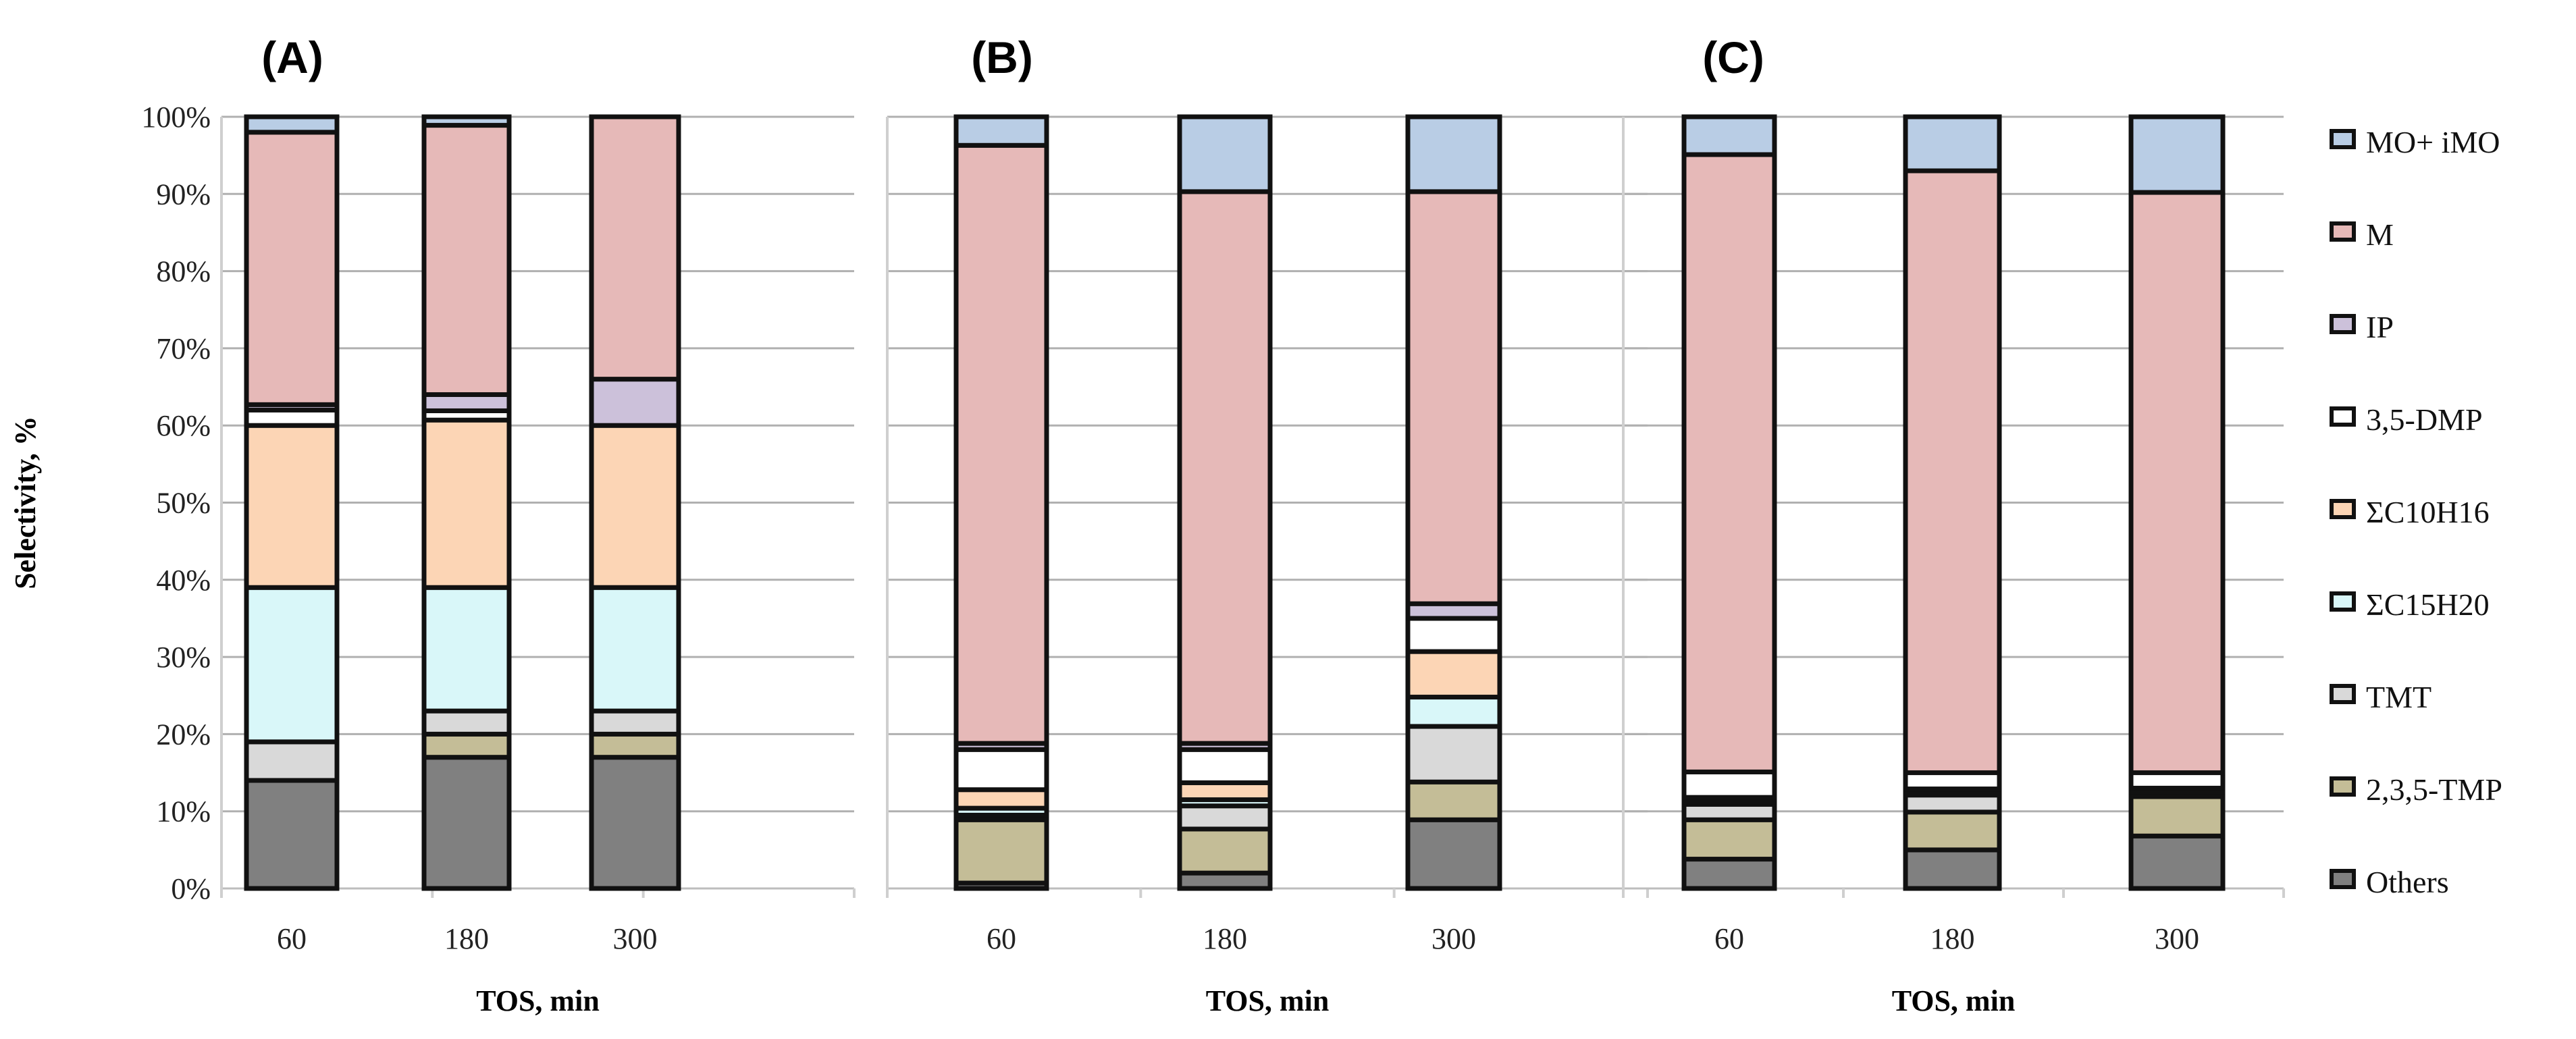 The height and width of the screenshot is (1039, 2576). I want to click on panel-title: (B), so click(1002, 57).